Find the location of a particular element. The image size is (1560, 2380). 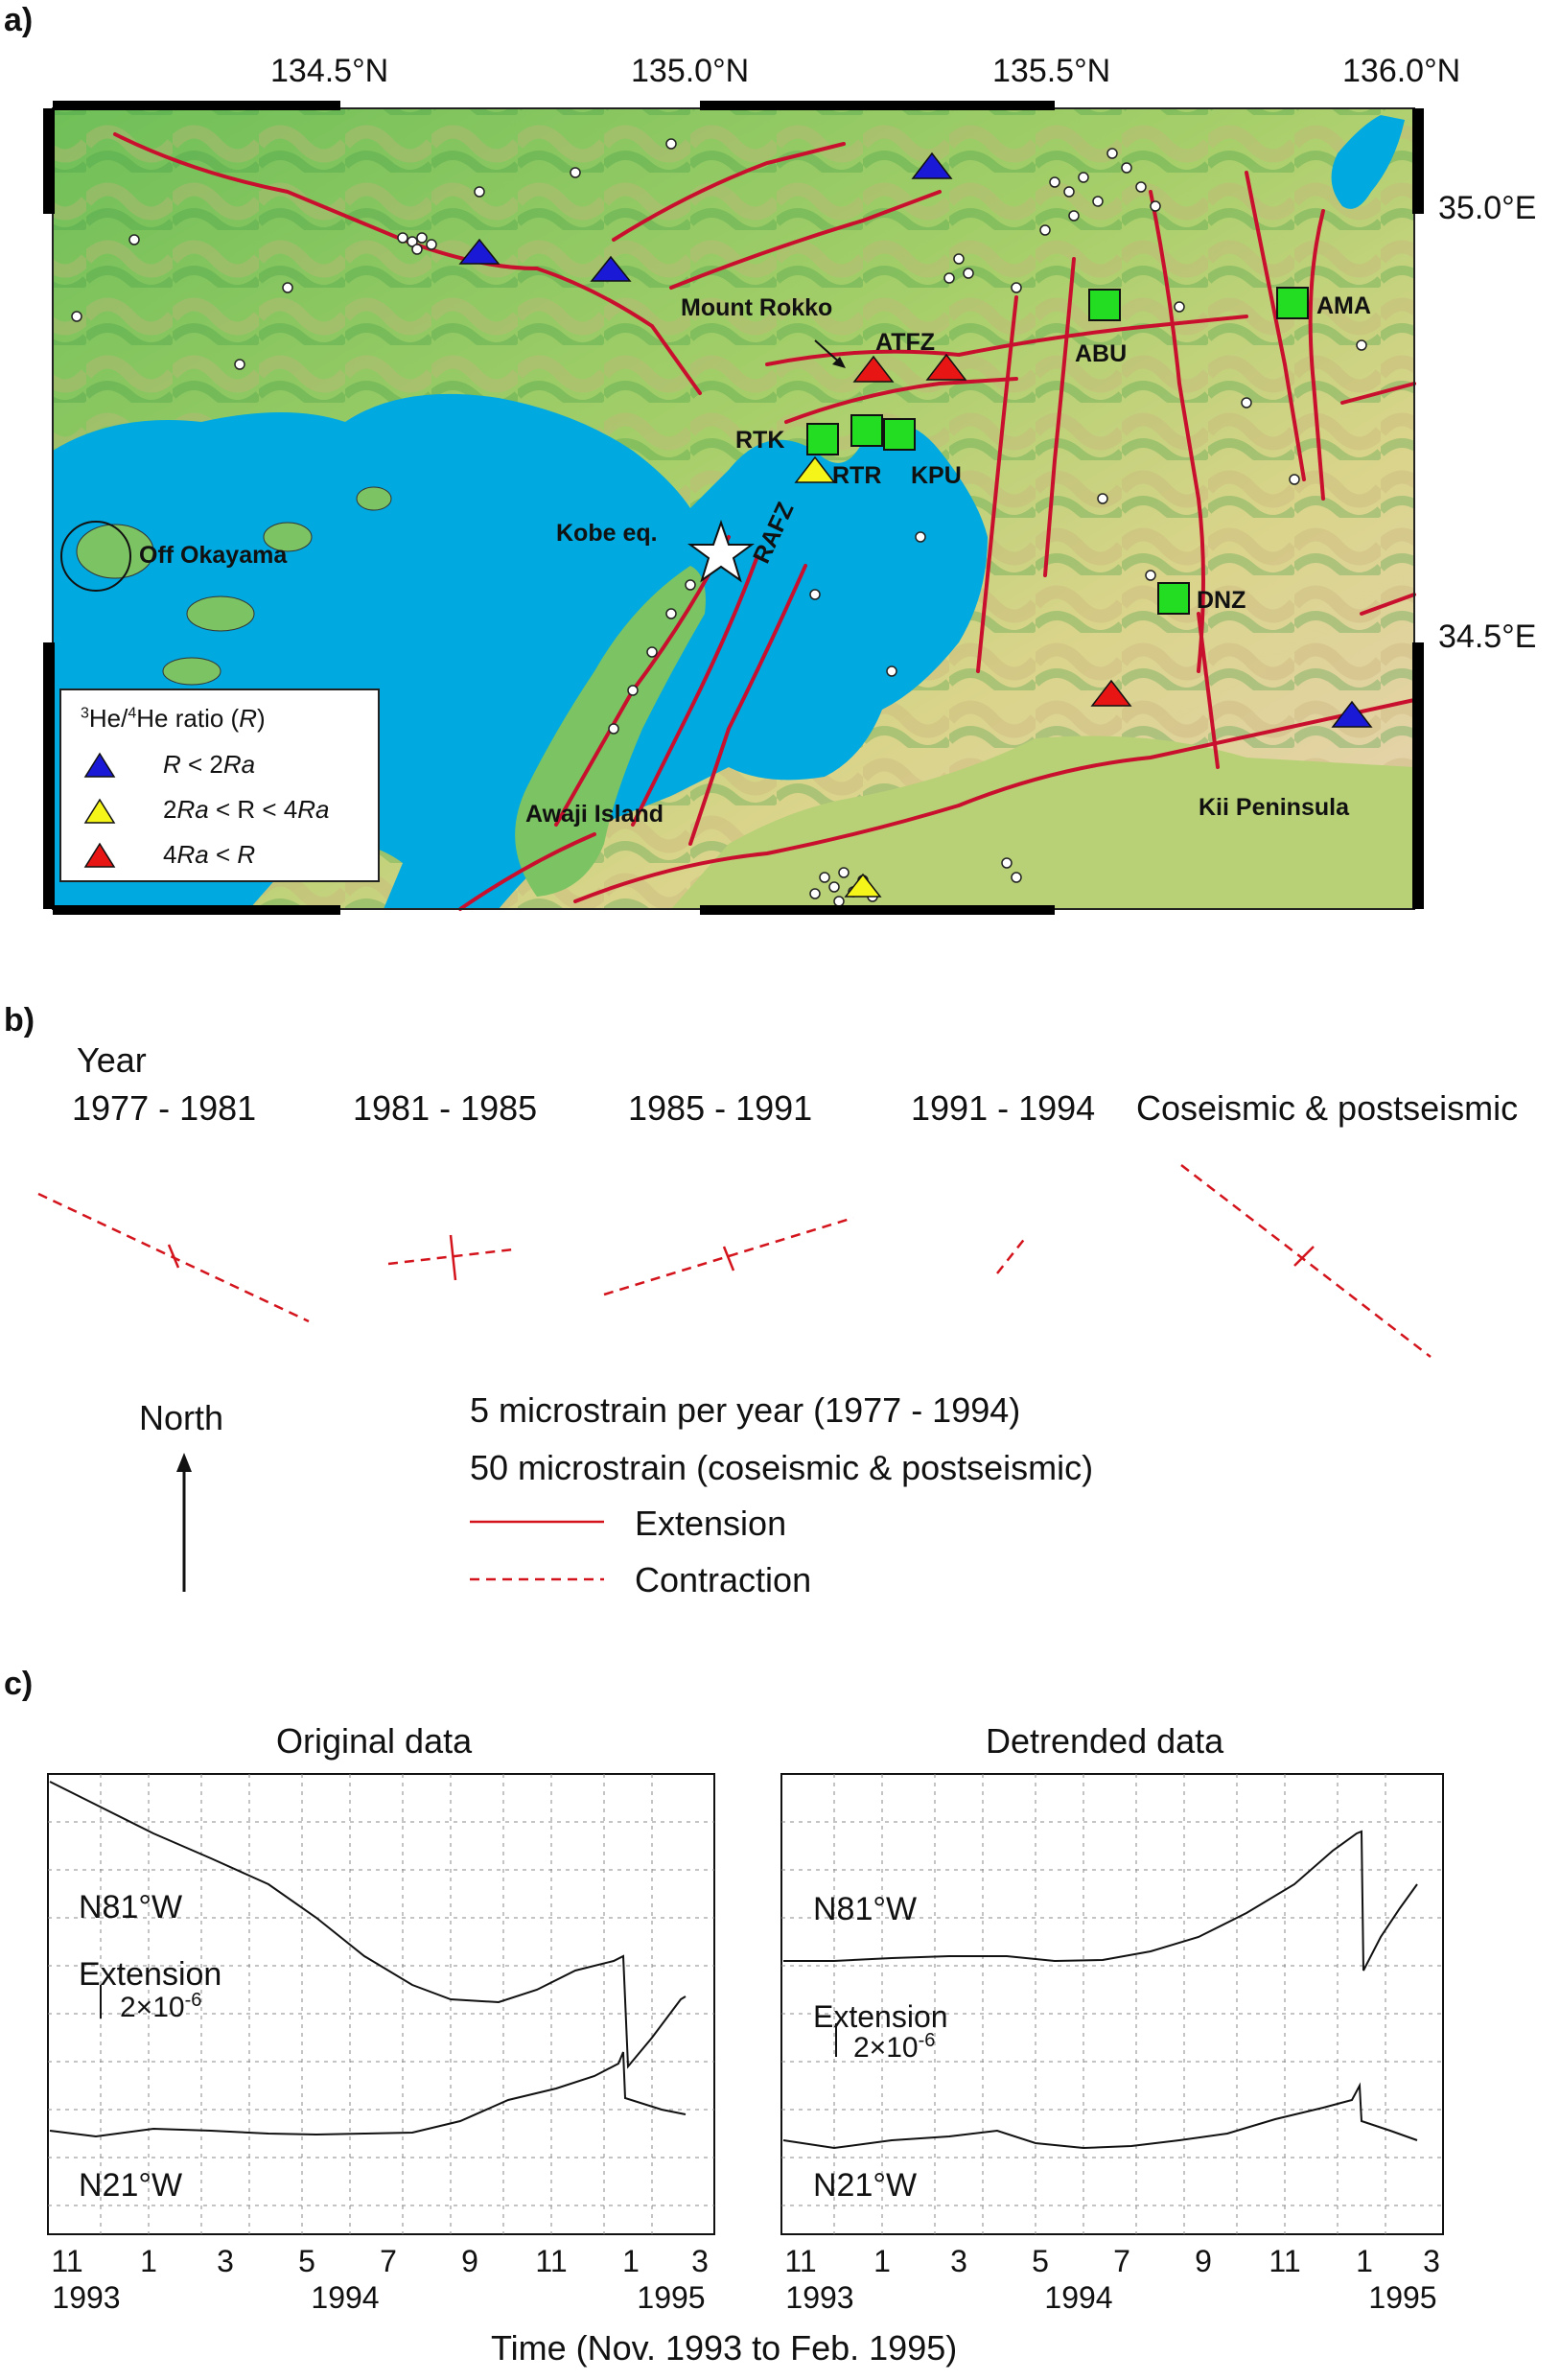

lat-label-350: 35.0°E is located at coordinates (1487, 208).